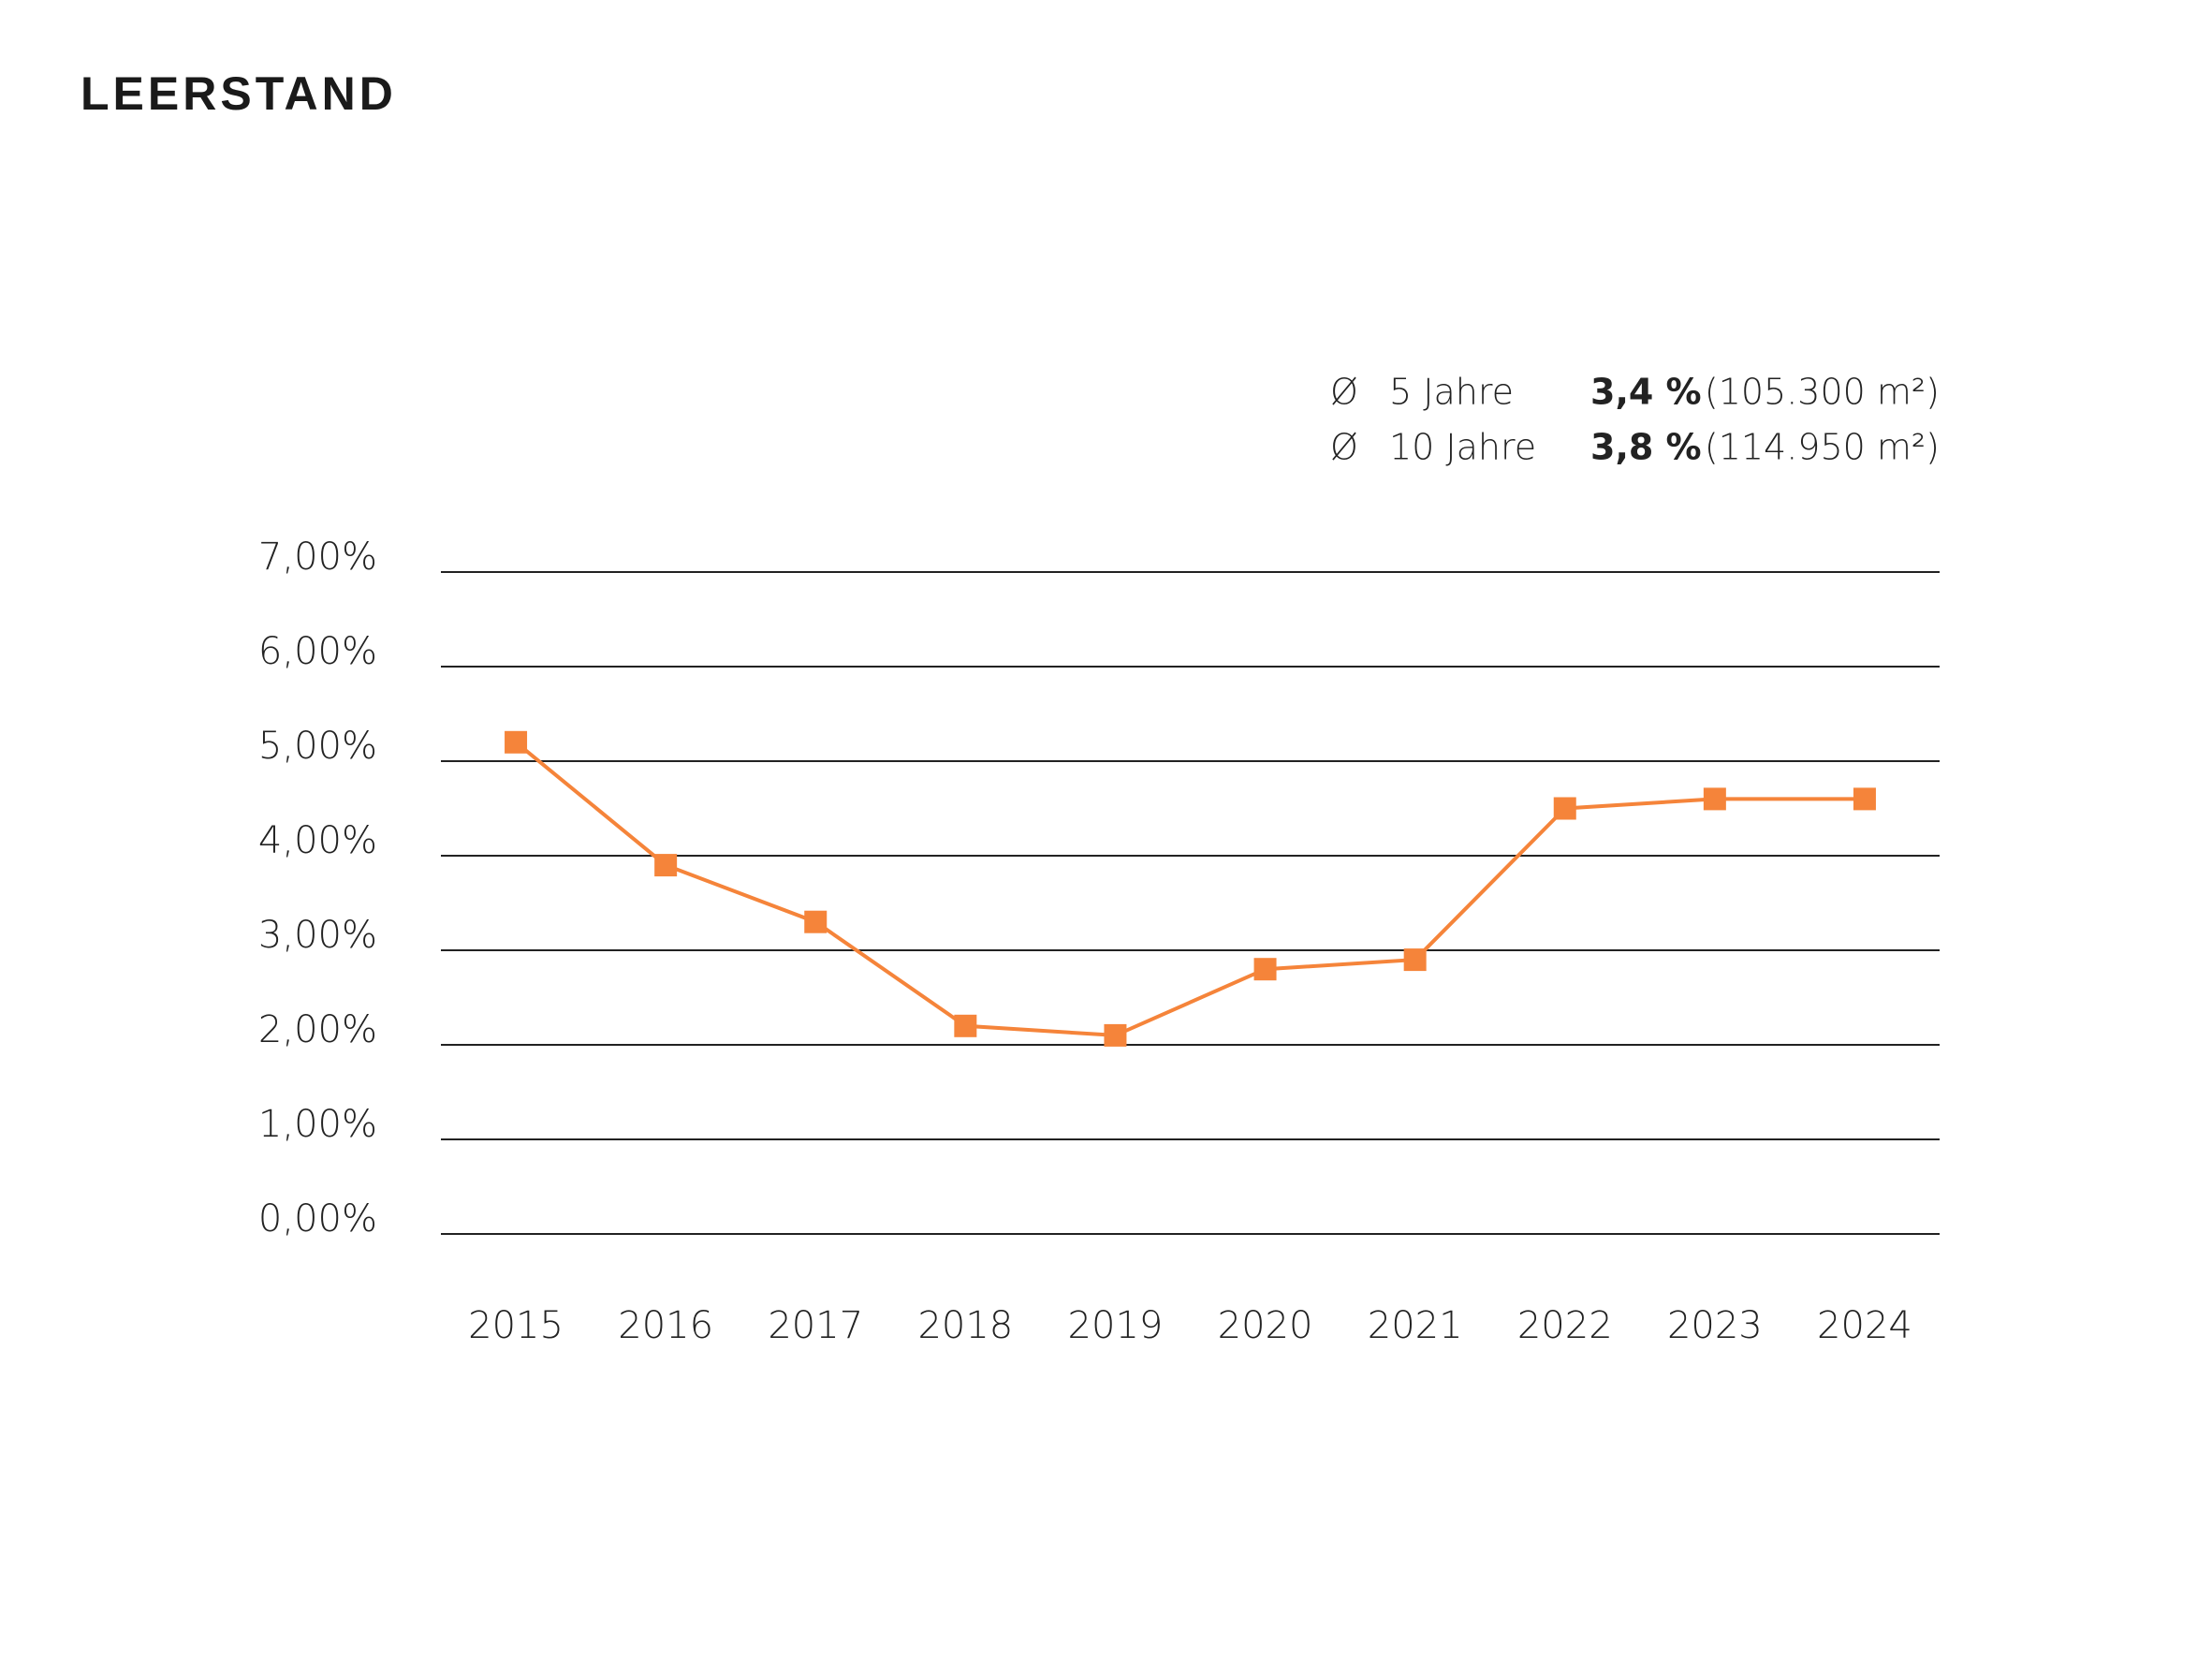  What do you see at coordinates (1822, 447) in the screenshot?
I see `annotation-detail: (114.950 m²)` at bounding box center [1822, 447].